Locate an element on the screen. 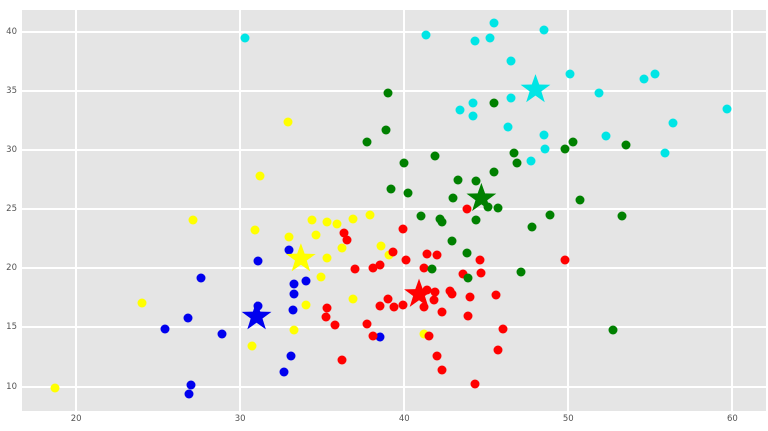  y-tick-label: 25 is located at coordinates (11, 209).